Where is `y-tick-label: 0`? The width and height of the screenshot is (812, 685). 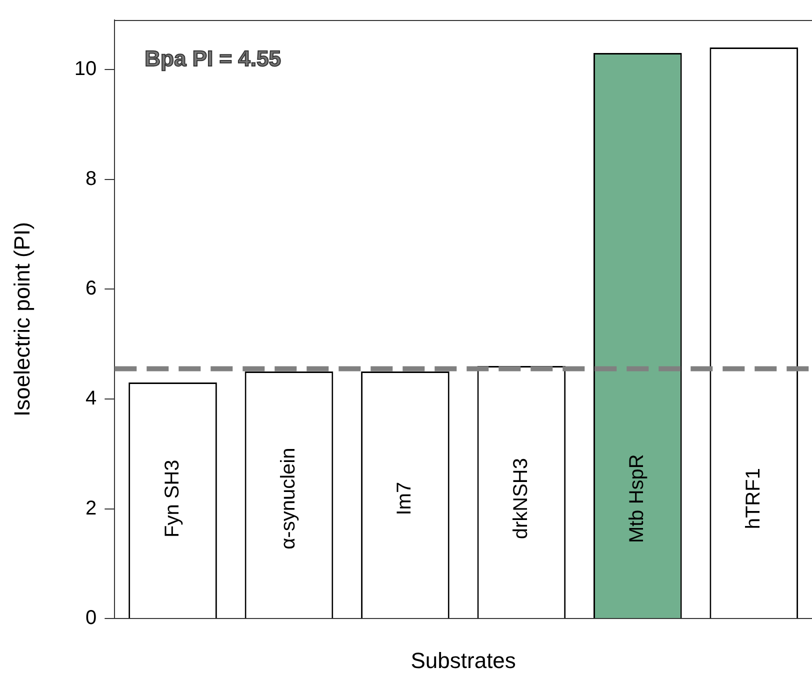
y-tick-label: 0 is located at coordinates (91, 618).